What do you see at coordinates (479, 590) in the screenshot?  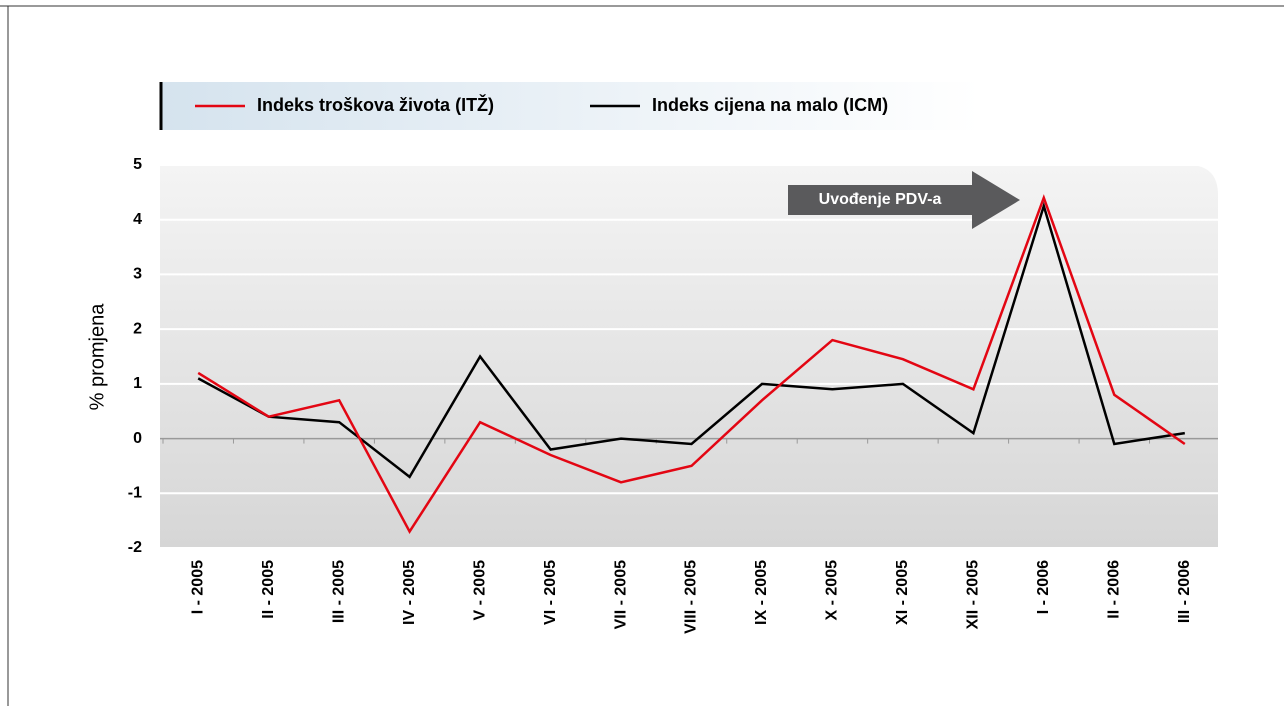 I see `x-tick-label: V - 2005` at bounding box center [479, 590].